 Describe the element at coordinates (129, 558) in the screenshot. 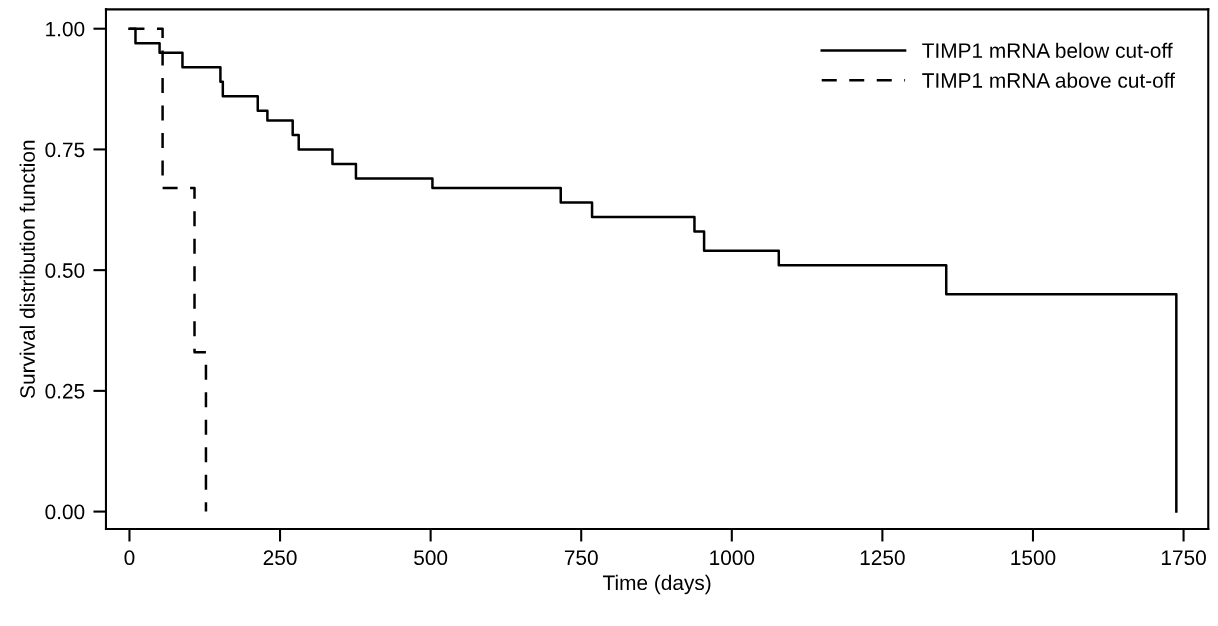

I see `x-tick-label: 0` at that location.